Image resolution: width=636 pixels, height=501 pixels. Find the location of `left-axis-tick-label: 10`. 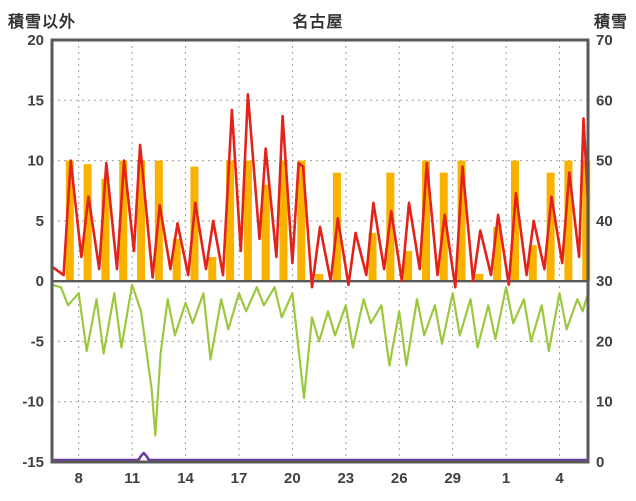

left-axis-tick-label: 10 is located at coordinates (35, 161).